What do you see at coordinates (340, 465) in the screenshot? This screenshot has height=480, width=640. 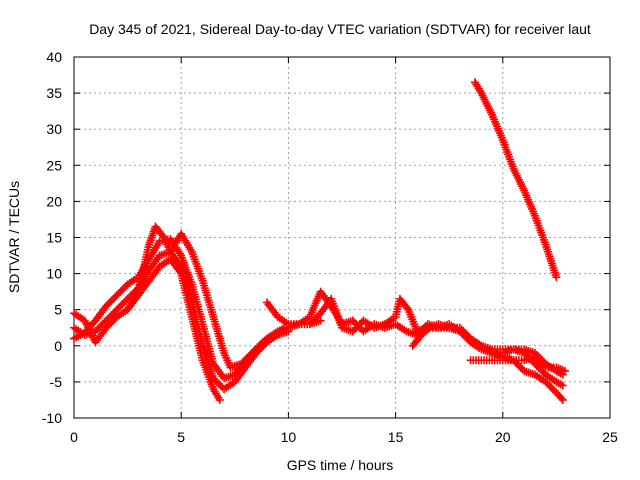 I see `x-axis-label: GPS time / hours` at bounding box center [340, 465].